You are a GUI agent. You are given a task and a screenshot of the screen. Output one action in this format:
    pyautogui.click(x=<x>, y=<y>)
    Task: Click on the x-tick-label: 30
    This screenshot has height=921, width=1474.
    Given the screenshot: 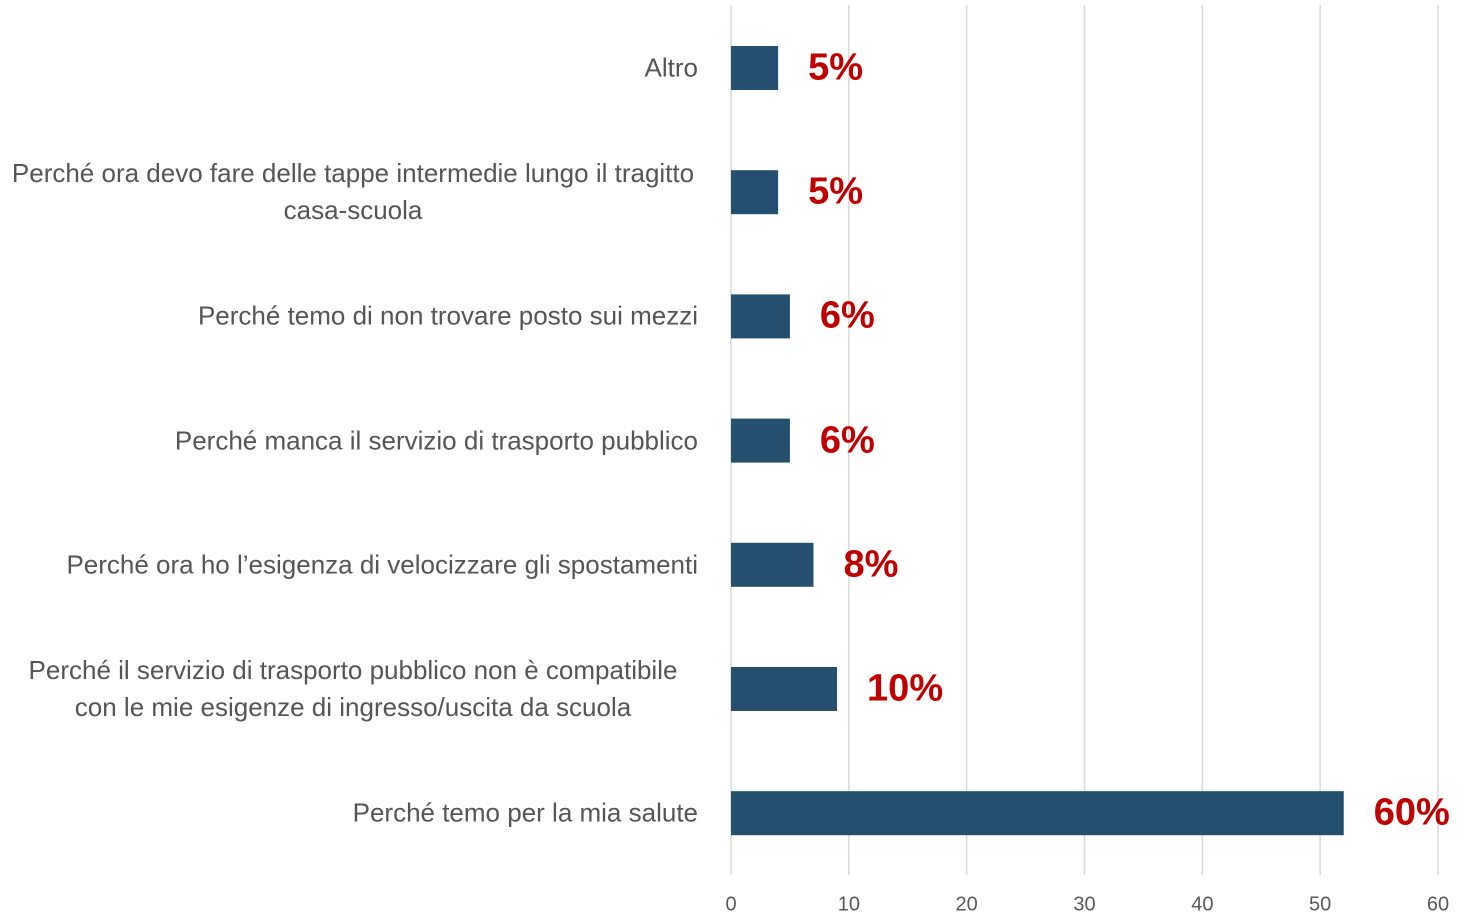 What is the action you would take?
    pyautogui.click(x=1084, y=904)
    